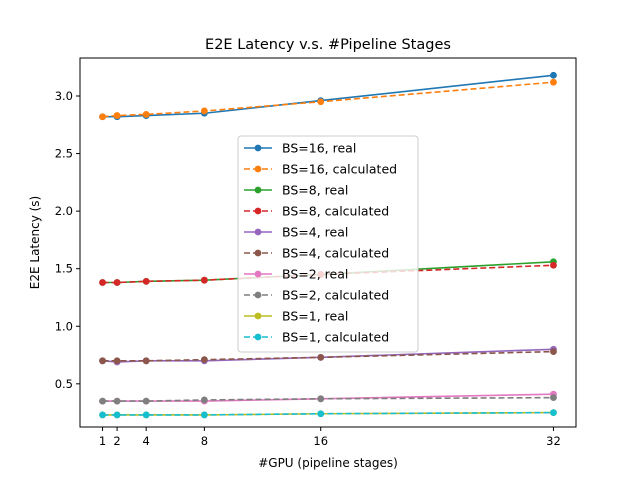 This screenshot has width=640, height=480. Describe the element at coordinates (64, 384) in the screenshot. I see `y-tick-label: 0.5` at that location.